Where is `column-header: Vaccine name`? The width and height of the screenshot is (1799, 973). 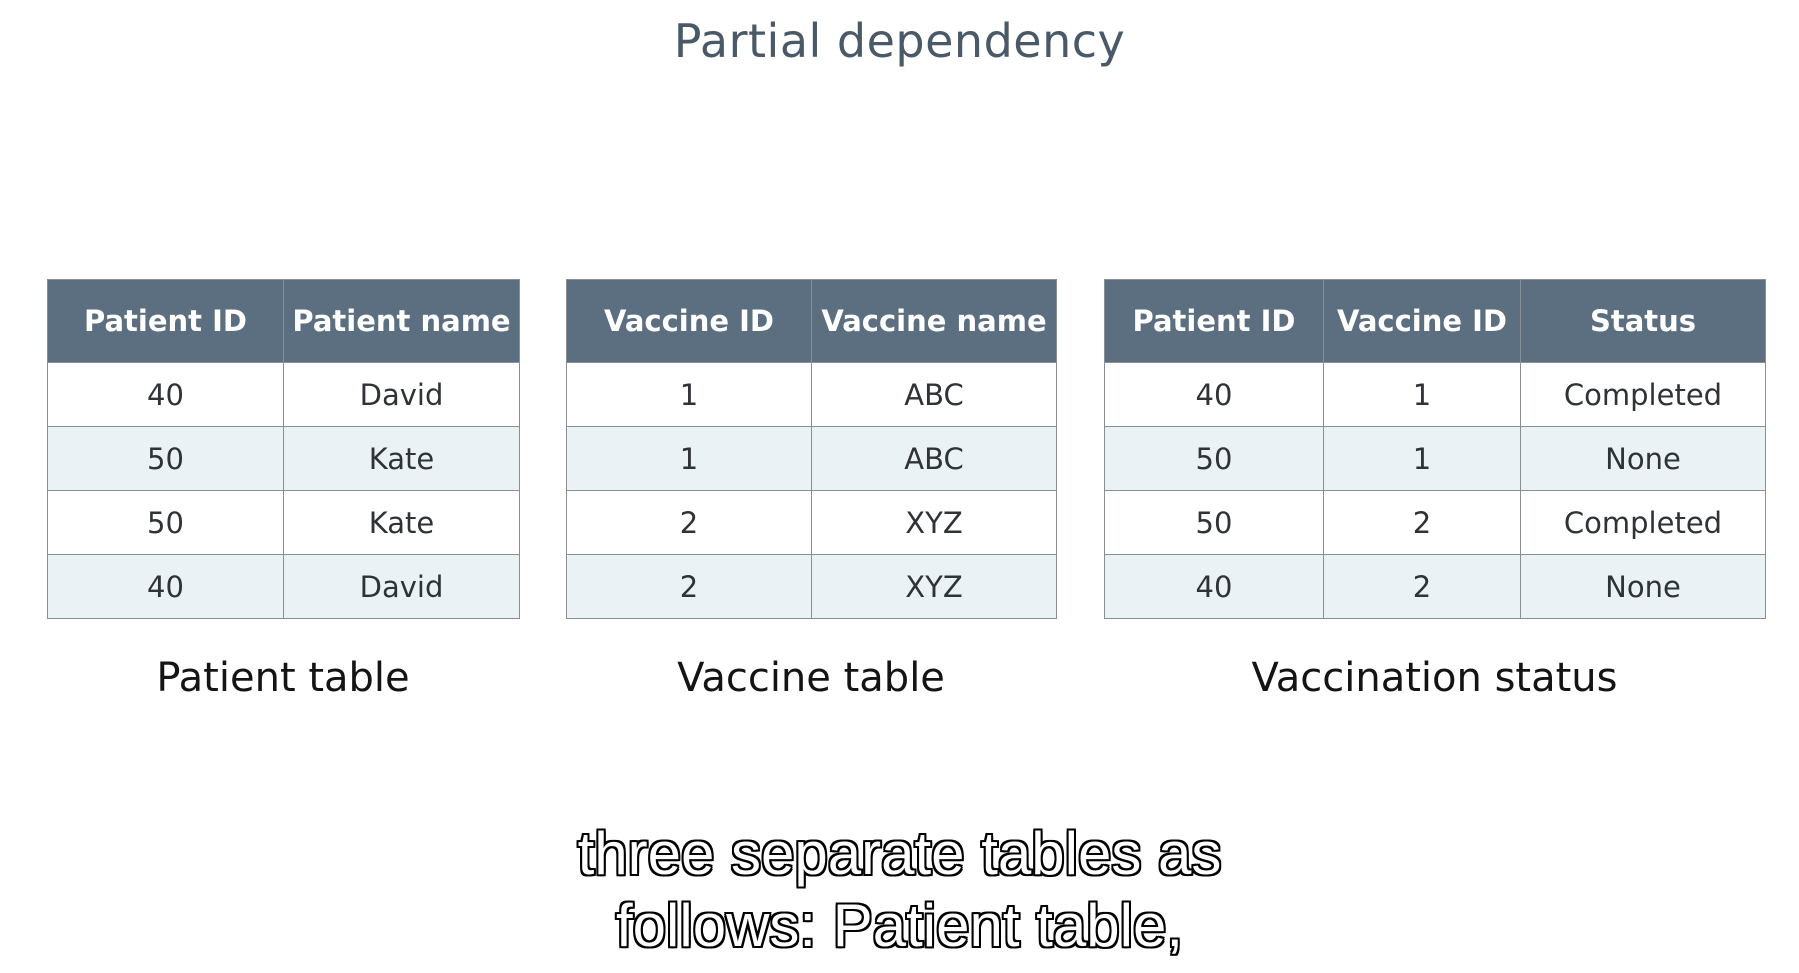 column-header: Vaccine name is located at coordinates (934, 321).